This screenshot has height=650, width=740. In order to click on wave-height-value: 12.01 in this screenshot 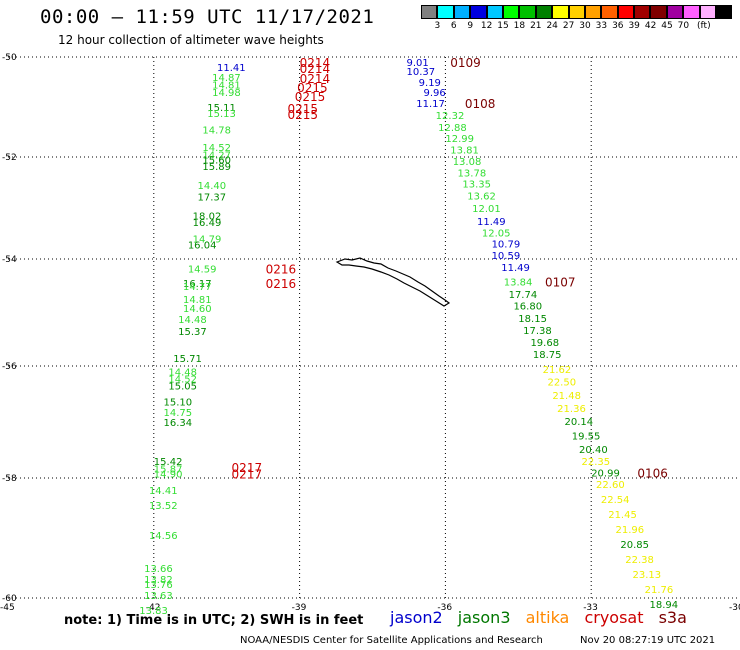, I will do `click(486, 209)`.